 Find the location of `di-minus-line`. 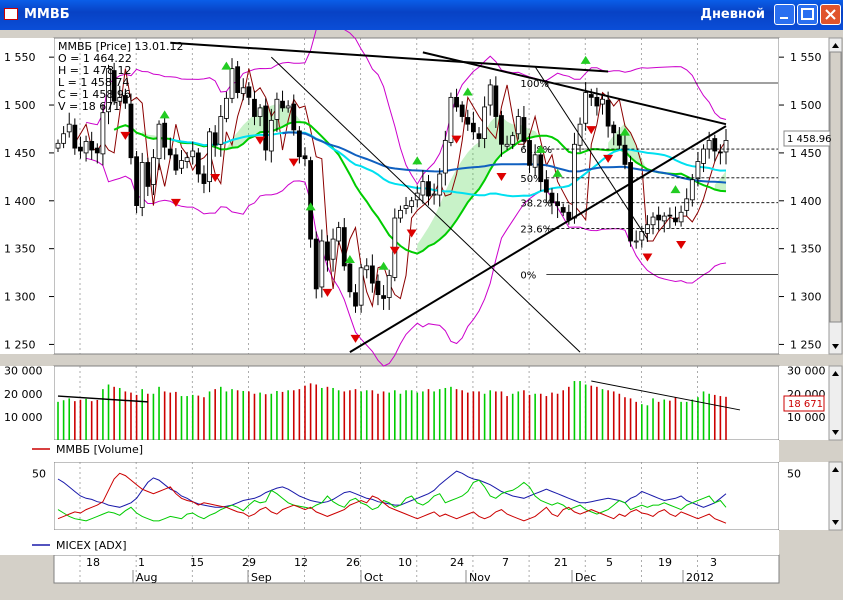

di-minus-line is located at coordinates (392, 498).